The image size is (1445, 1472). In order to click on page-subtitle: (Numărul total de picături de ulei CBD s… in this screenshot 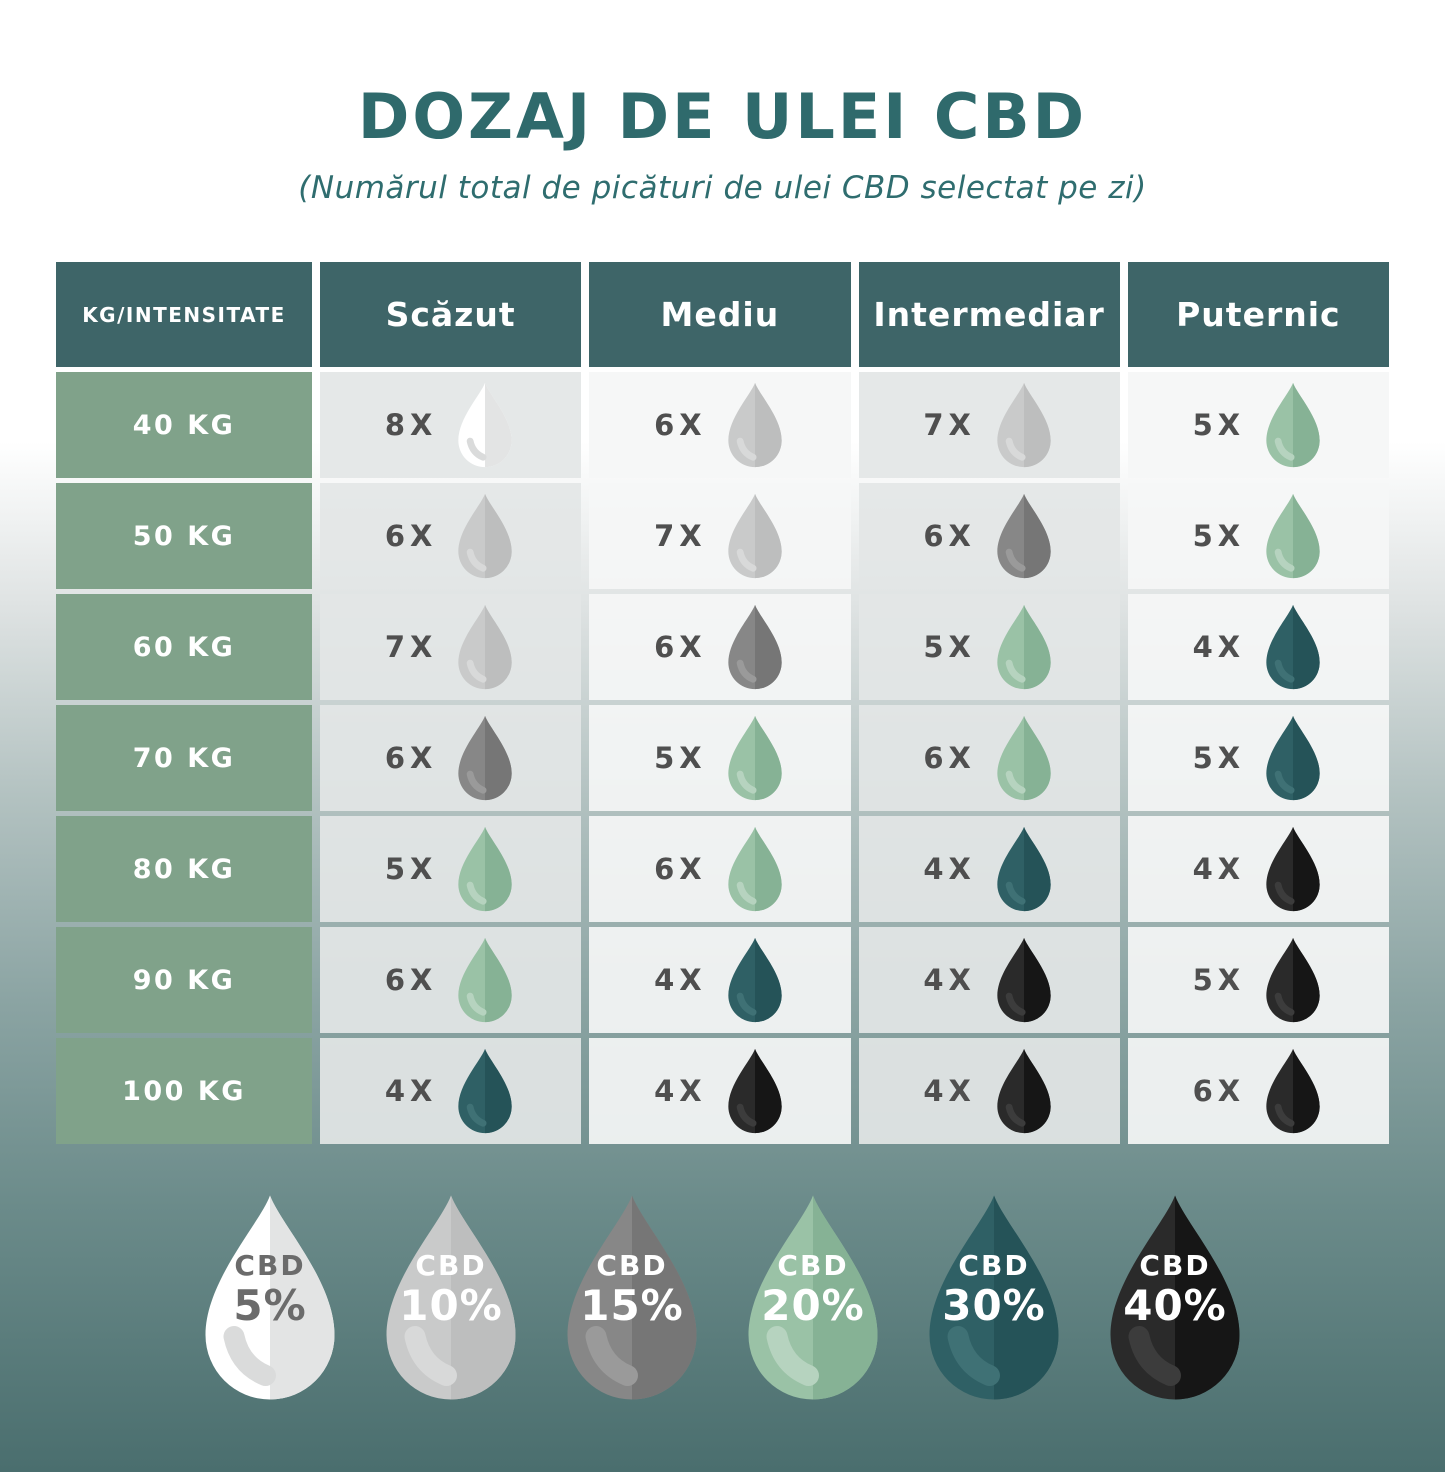, I will do `click(722, 188)`.